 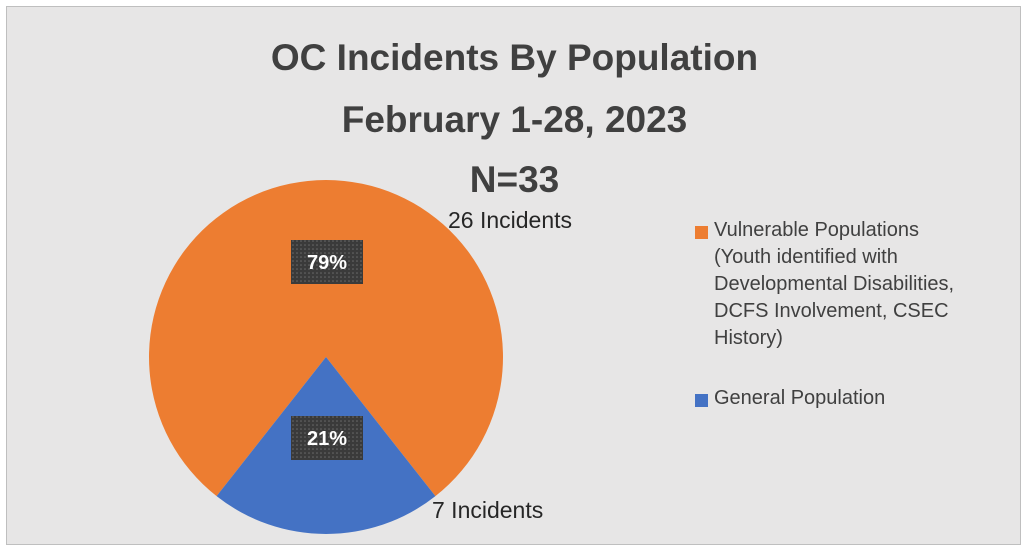 What do you see at coordinates (748, 338) in the screenshot?
I see `legend-line: History)` at bounding box center [748, 338].